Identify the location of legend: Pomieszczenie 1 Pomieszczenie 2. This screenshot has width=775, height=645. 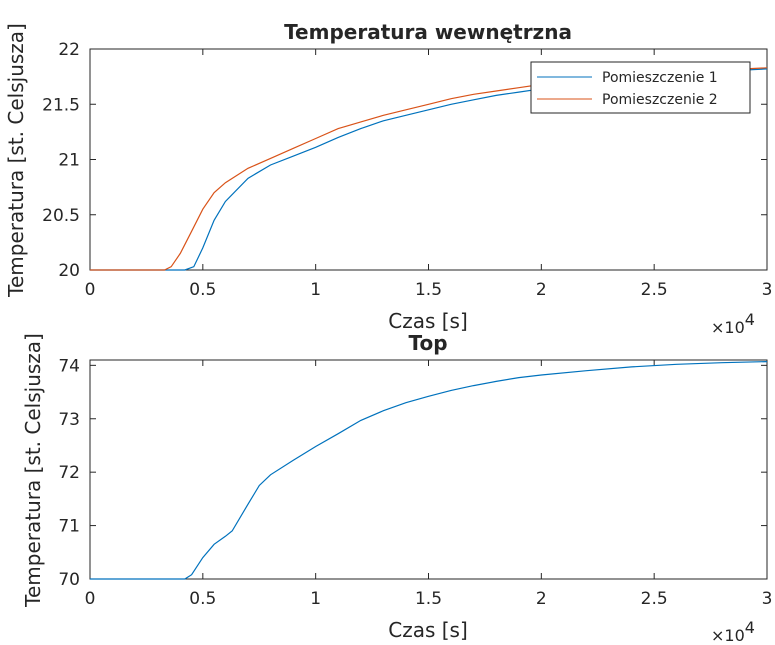
(640, 87).